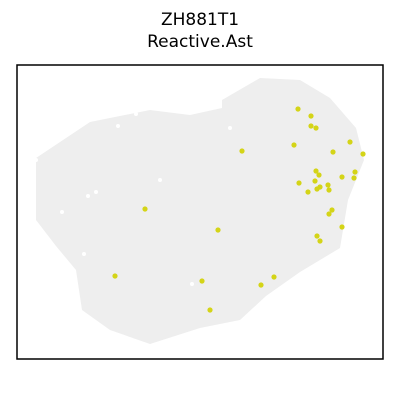  Describe the element at coordinates (200, 42) in the screenshot. I see `chart-subtitle: Reactive.Ast` at that location.